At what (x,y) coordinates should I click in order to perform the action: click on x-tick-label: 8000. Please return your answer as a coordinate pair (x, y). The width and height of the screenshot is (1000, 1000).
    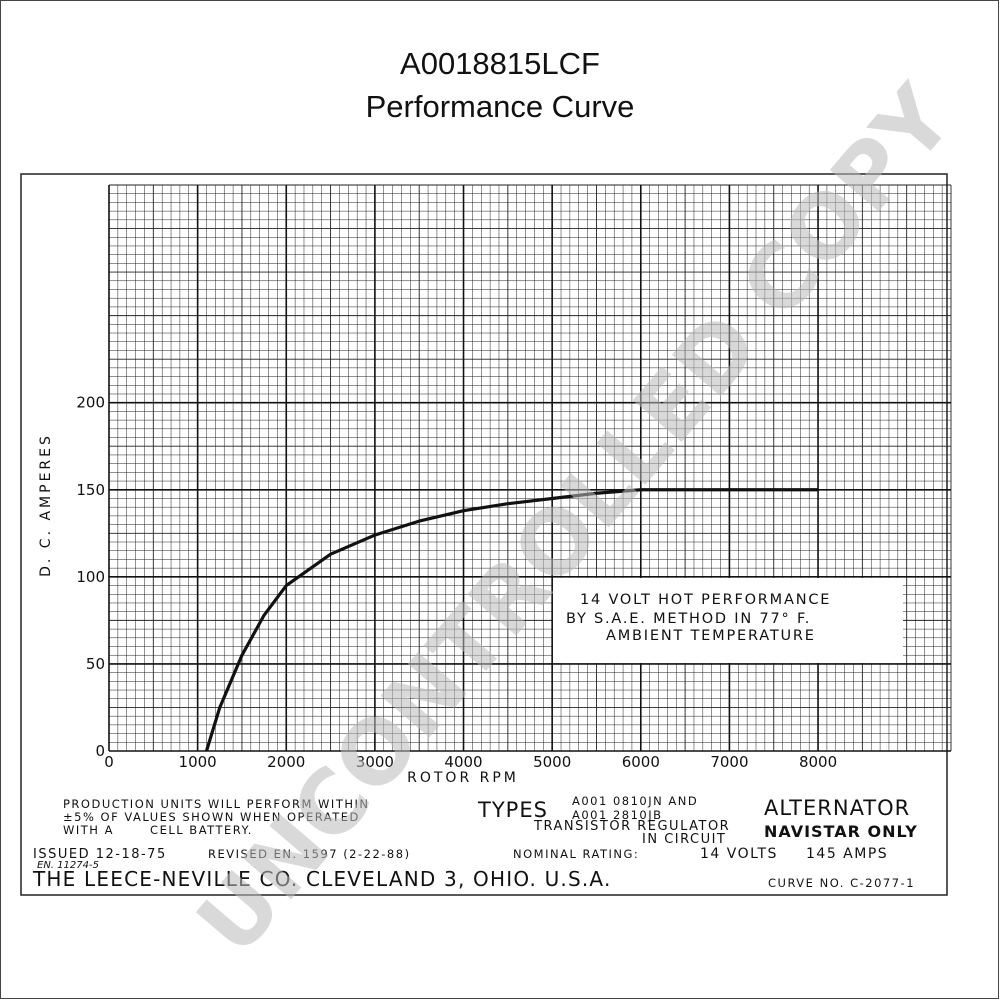
    Looking at the image, I should click on (818, 762).